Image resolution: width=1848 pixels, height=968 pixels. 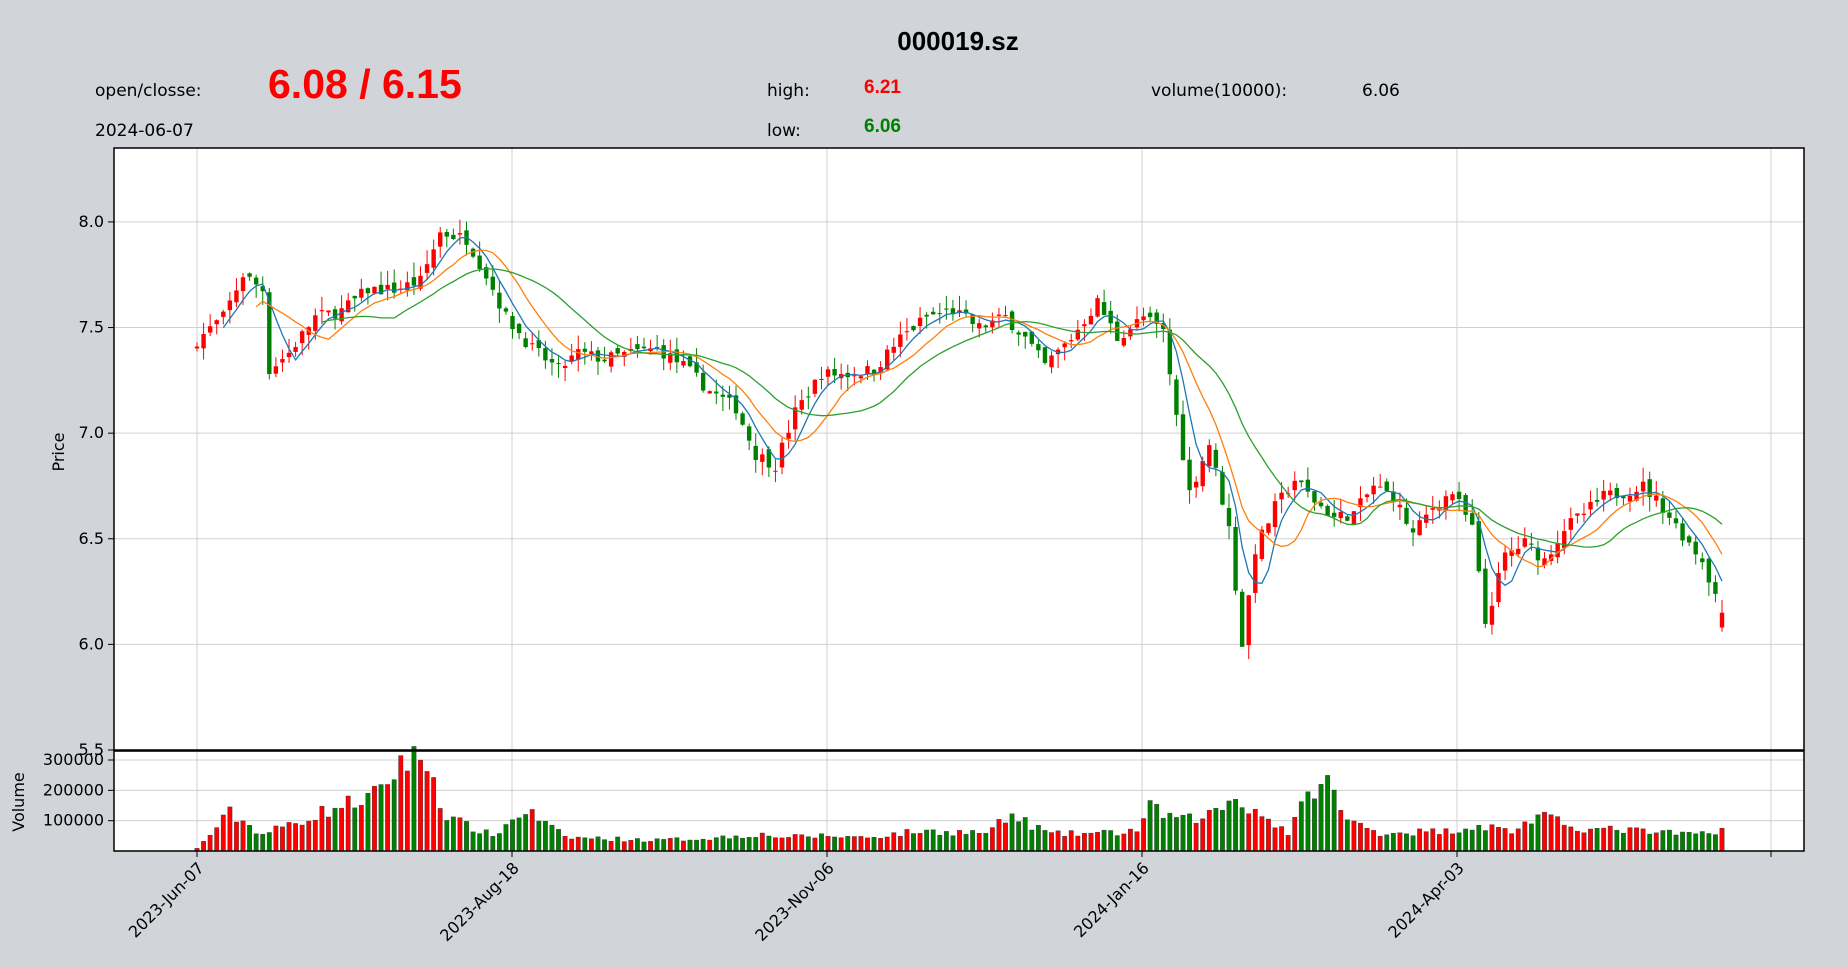 What do you see at coordinates (91, 643) in the screenshot?
I see `price-tick-label: 6.0` at bounding box center [91, 643].